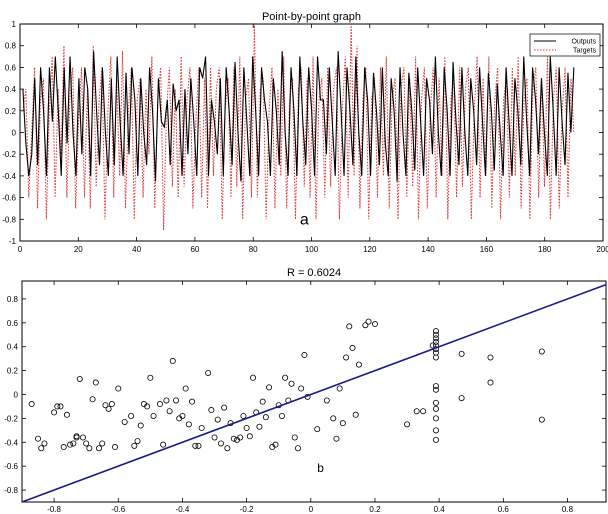  Describe the element at coordinates (9, 154) in the screenshot. I see `y-tick-label: -0.2` at that location.